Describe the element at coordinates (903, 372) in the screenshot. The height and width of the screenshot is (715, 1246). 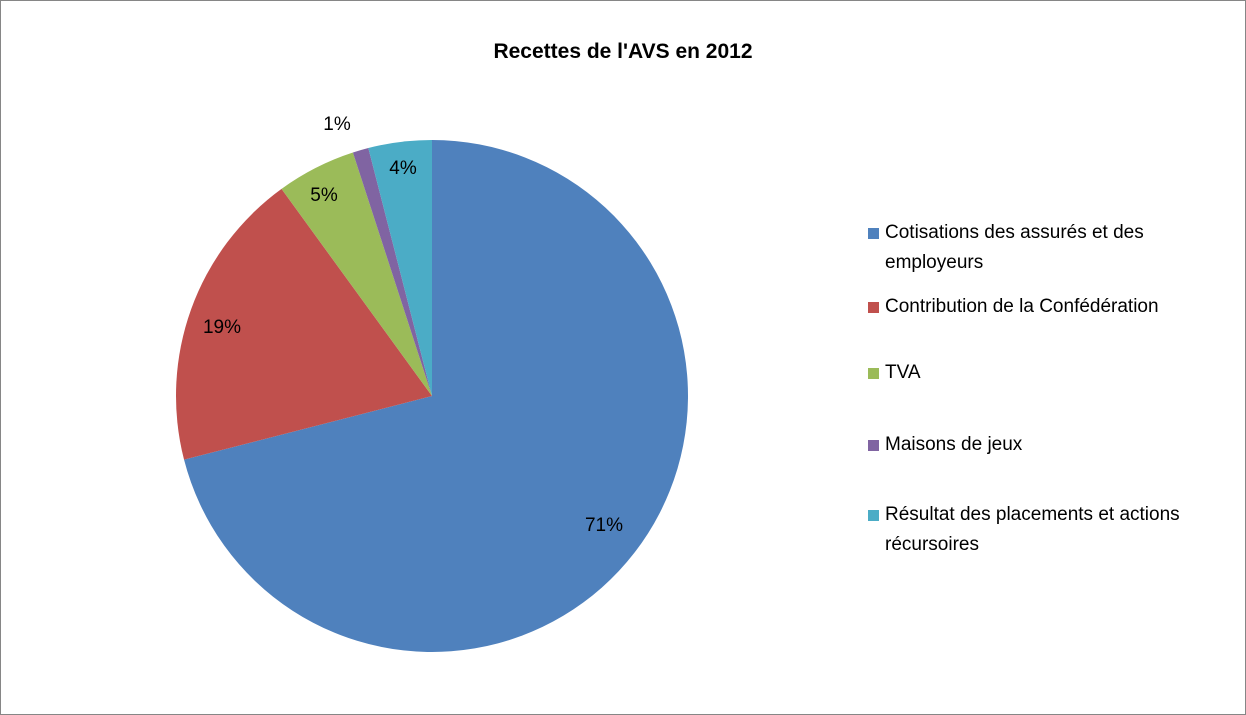
I see `legend-label-3: TVA` at that location.